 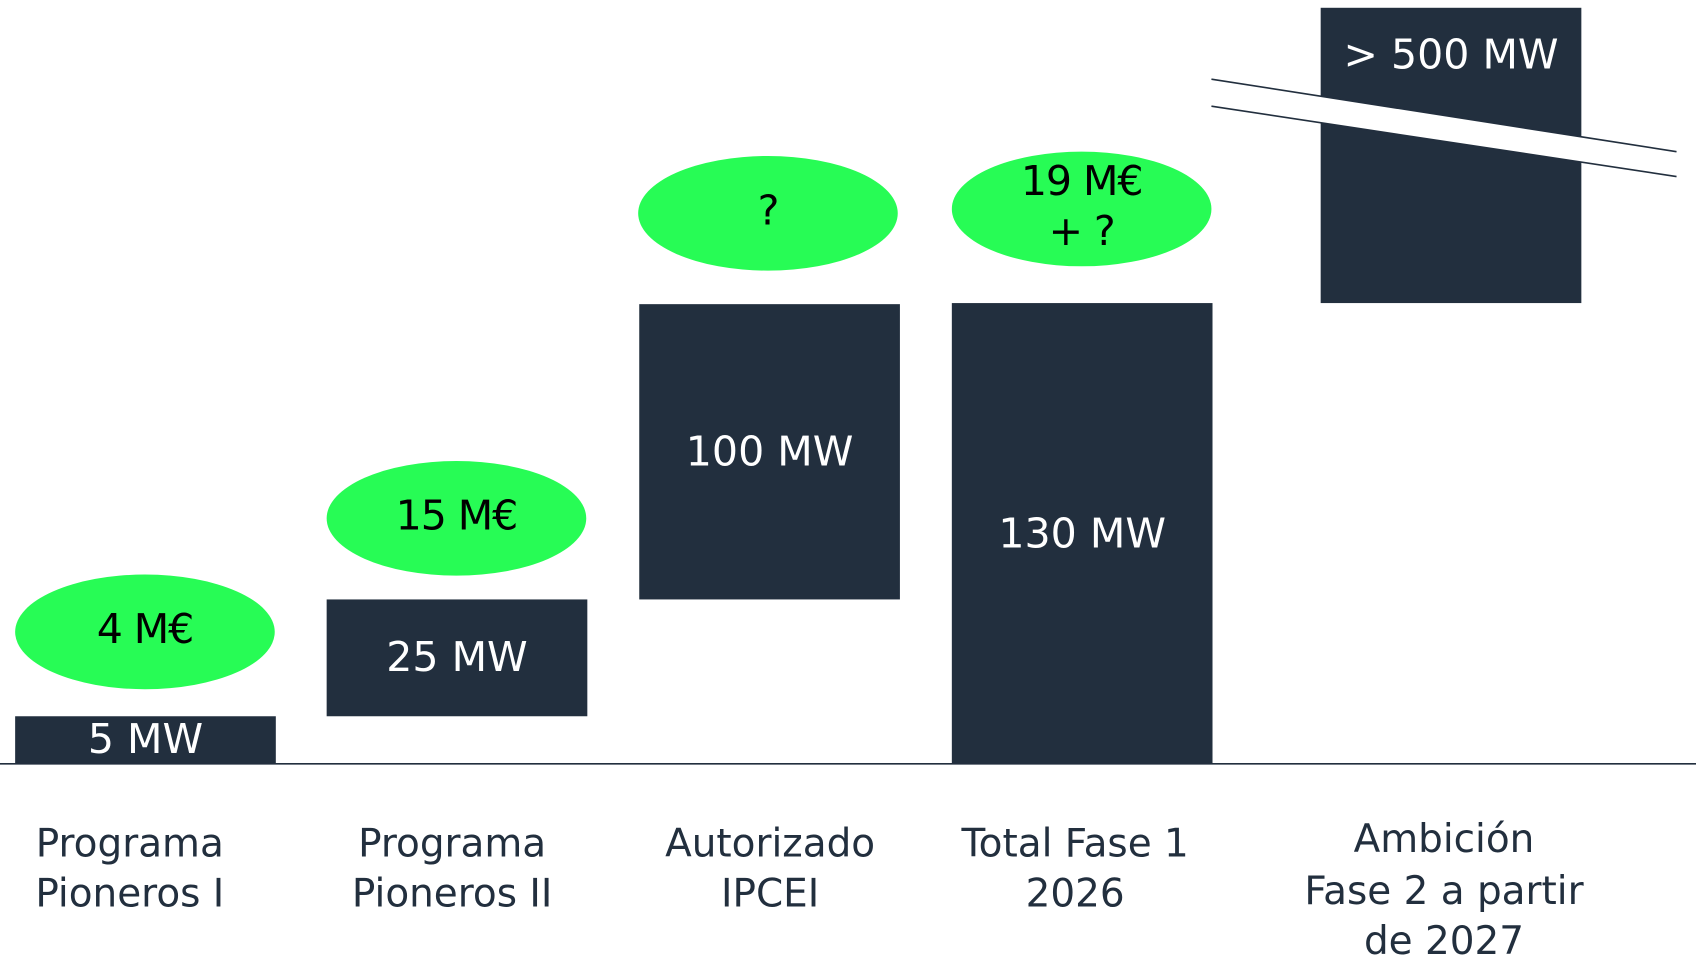 What do you see at coordinates (1082, 231) in the screenshot?
I see `funding-label: + ?` at bounding box center [1082, 231].